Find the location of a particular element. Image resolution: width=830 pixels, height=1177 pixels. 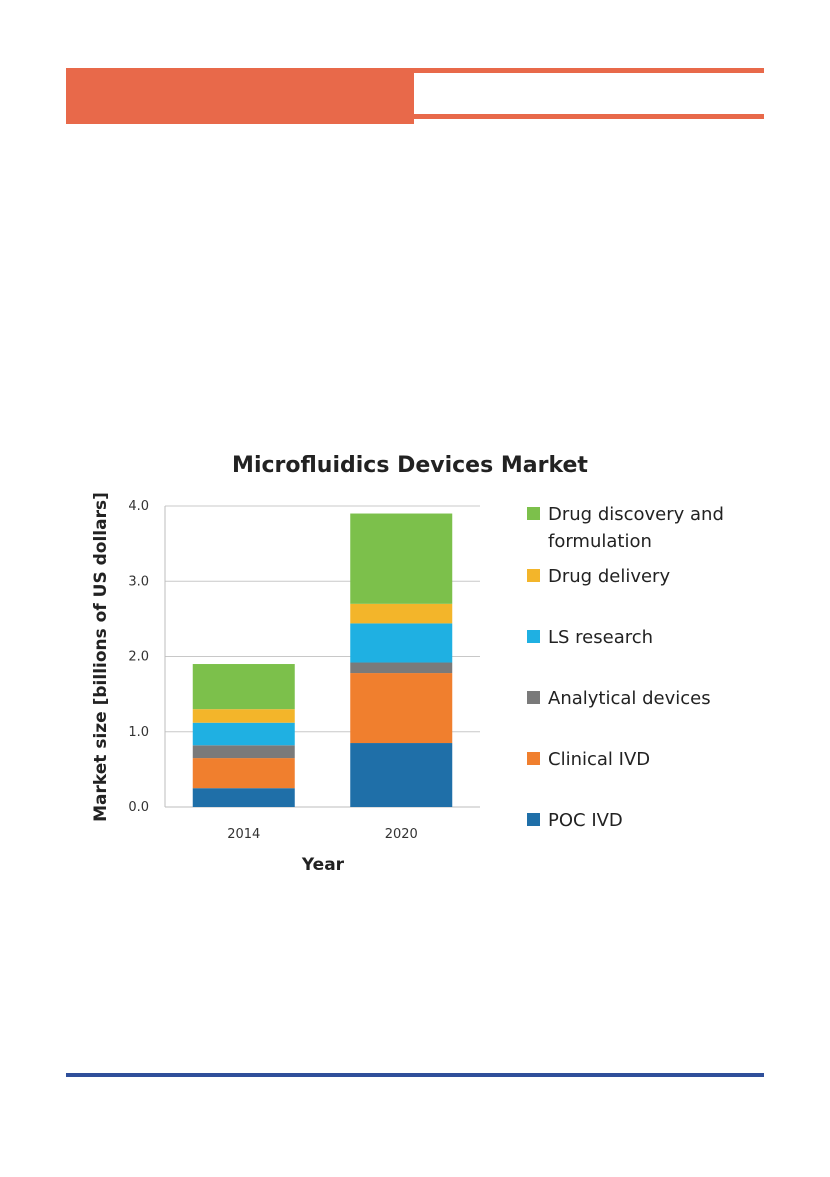

tick-labels: 0.0 1.0 2.0 3.0 4.0 2014 2020 is located at coordinates (272, 670).